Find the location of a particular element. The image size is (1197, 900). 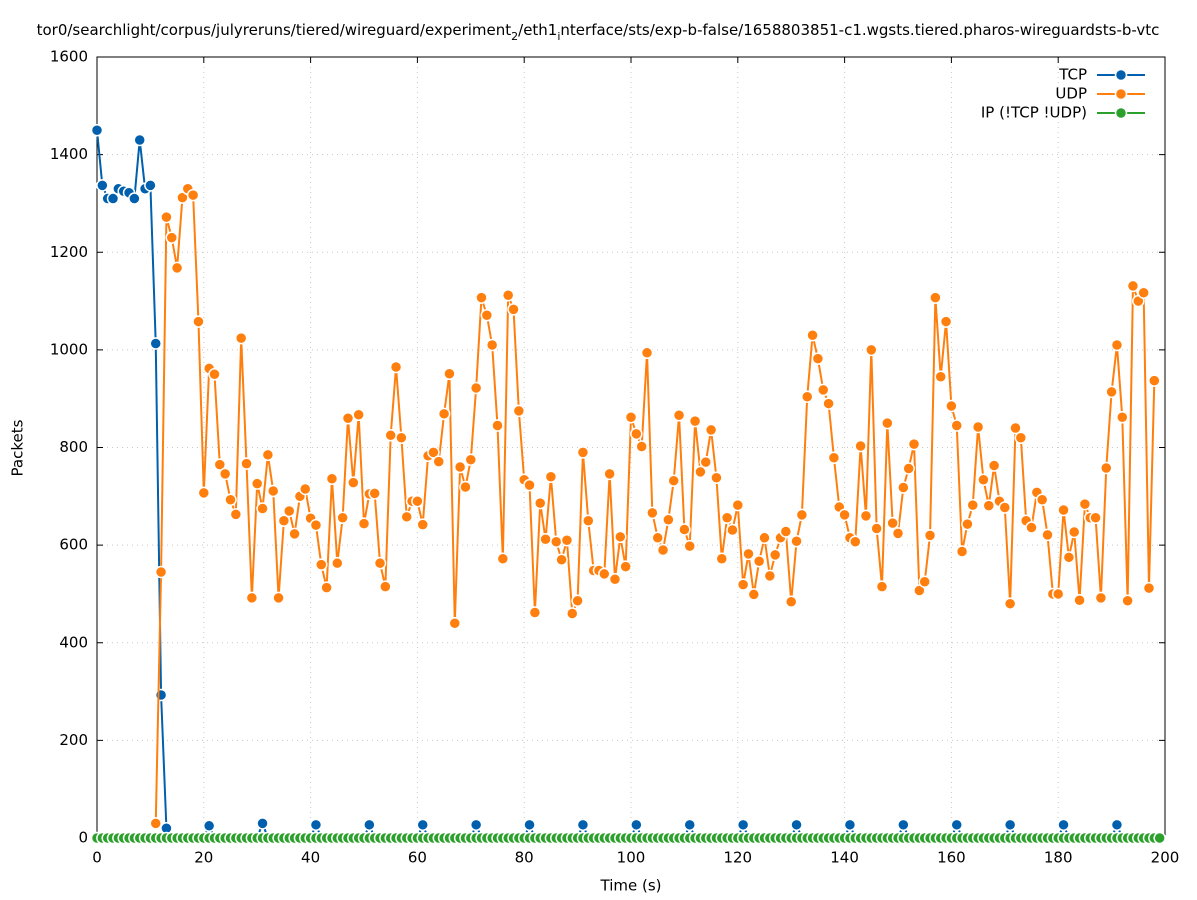

y-tick-label: 200 is located at coordinates (73, 740).